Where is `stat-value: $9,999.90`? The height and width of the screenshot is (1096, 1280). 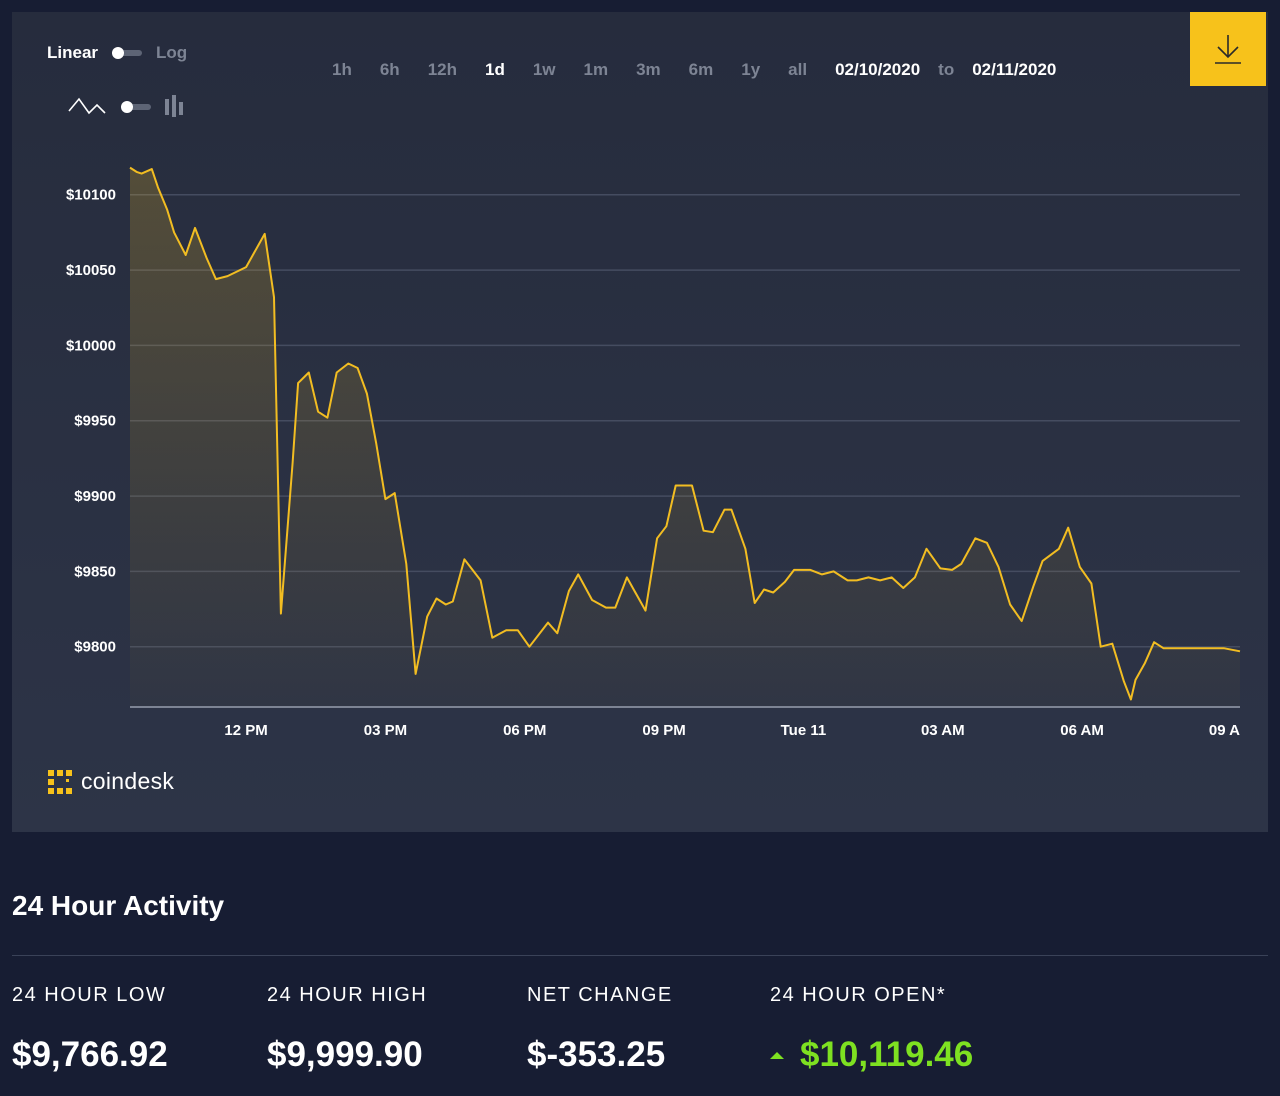
stat-value: $9,999.90 is located at coordinates (345, 1054).